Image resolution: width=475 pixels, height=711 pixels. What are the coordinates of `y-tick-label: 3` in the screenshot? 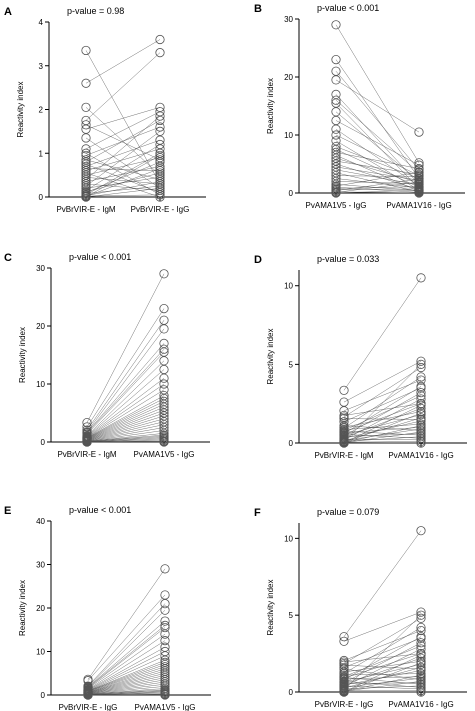 It's located at (41, 66).